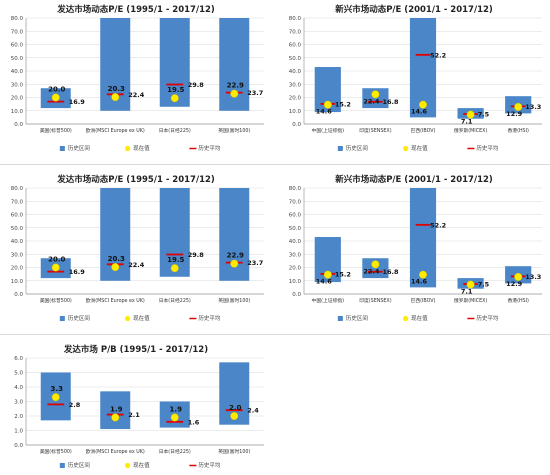  Describe the element at coordinates (18, 374) in the screenshot. I see `y-tick-label: 5.0` at that location.